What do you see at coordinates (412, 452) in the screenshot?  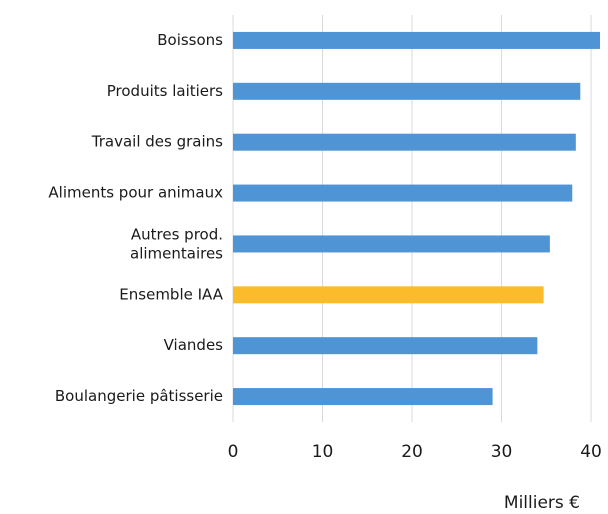 I see `x-tick-label: 20` at bounding box center [412, 452].